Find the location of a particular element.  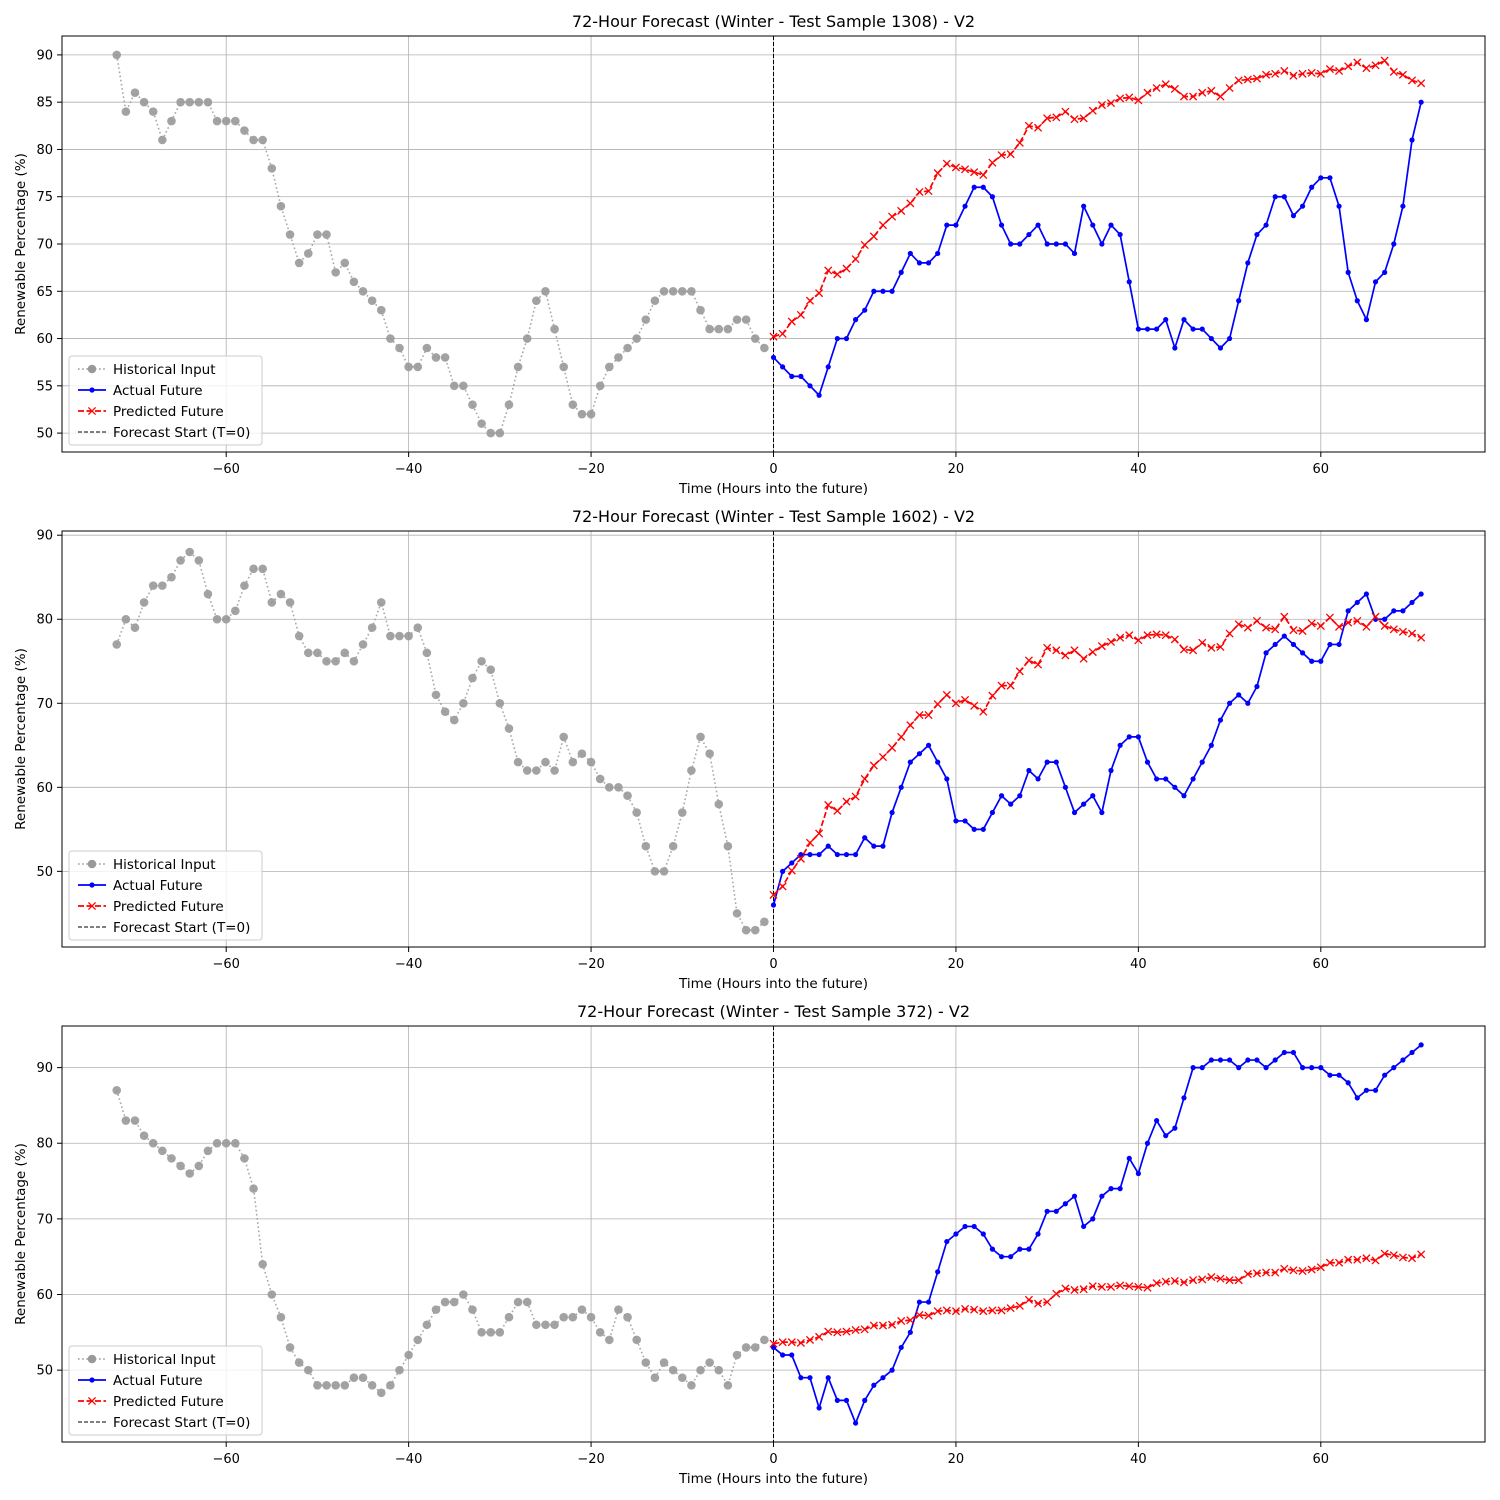

legend-marker-historical is located at coordinates (92, 864).